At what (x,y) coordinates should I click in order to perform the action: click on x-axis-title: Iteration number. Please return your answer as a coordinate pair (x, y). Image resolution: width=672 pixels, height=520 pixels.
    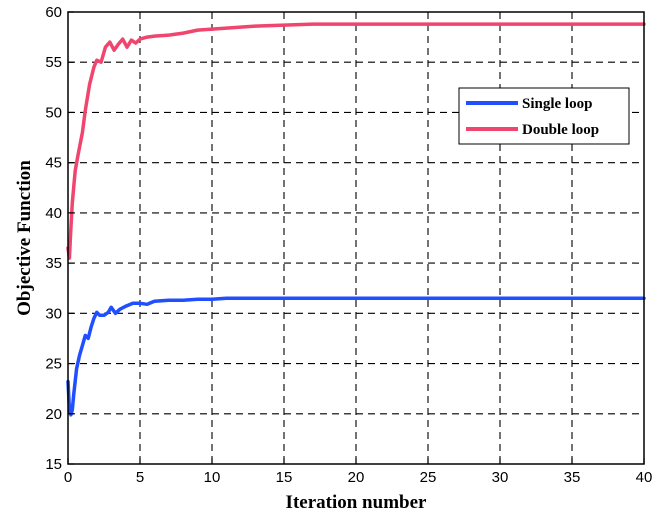
    Looking at the image, I should click on (356, 502).